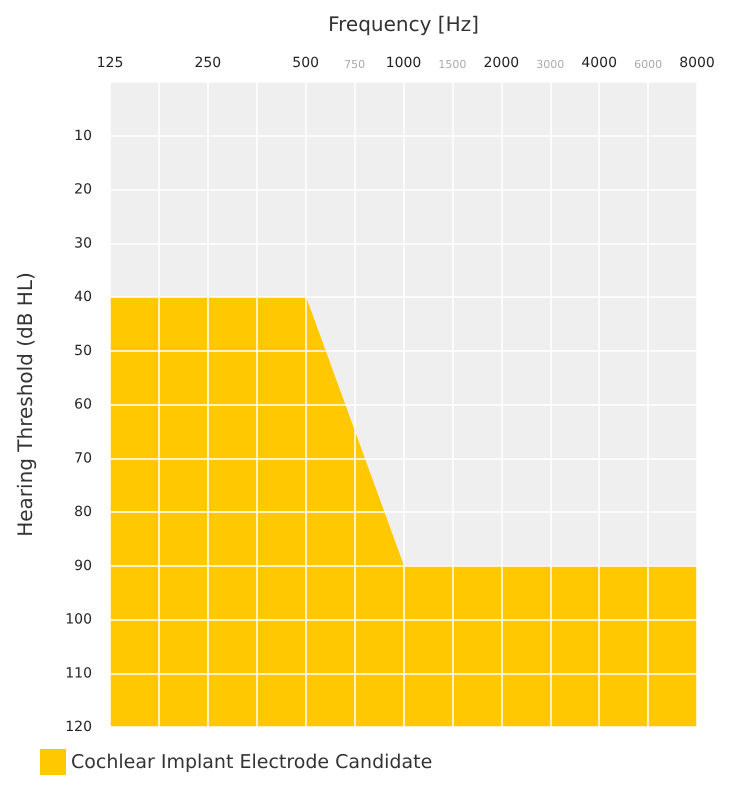 This screenshot has height=788, width=738. What do you see at coordinates (83, 512) in the screenshot?
I see `y-tick-label: 80` at bounding box center [83, 512].